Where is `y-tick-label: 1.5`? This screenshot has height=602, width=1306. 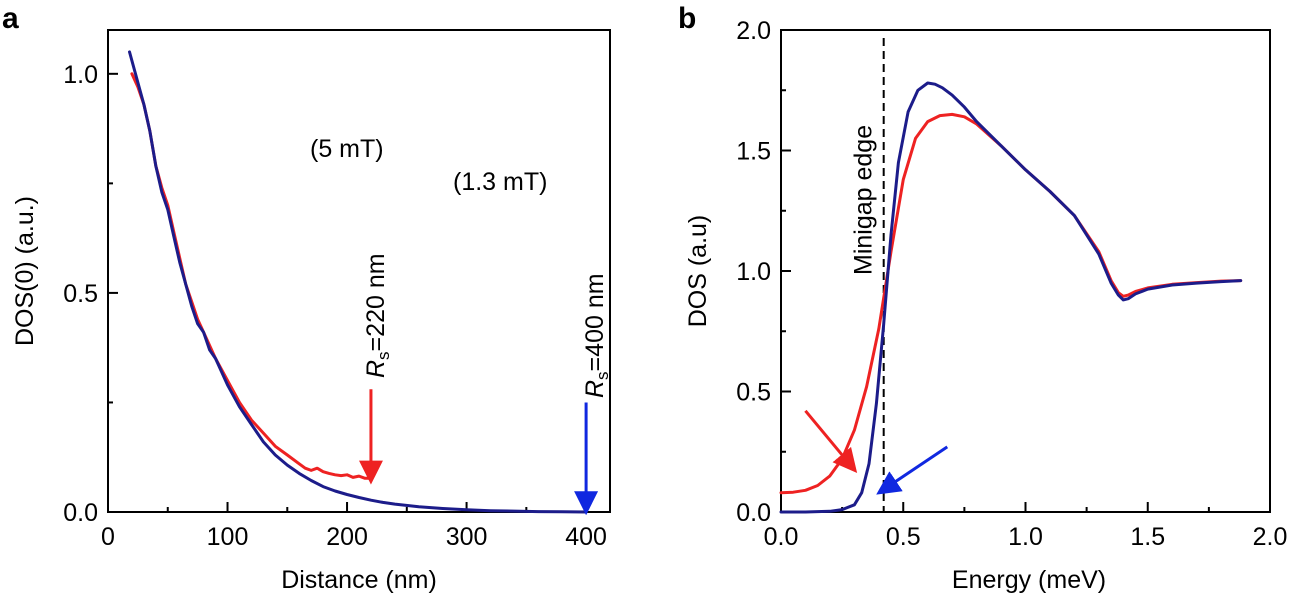
y-tick-label: 1.5 is located at coordinates (753, 152).